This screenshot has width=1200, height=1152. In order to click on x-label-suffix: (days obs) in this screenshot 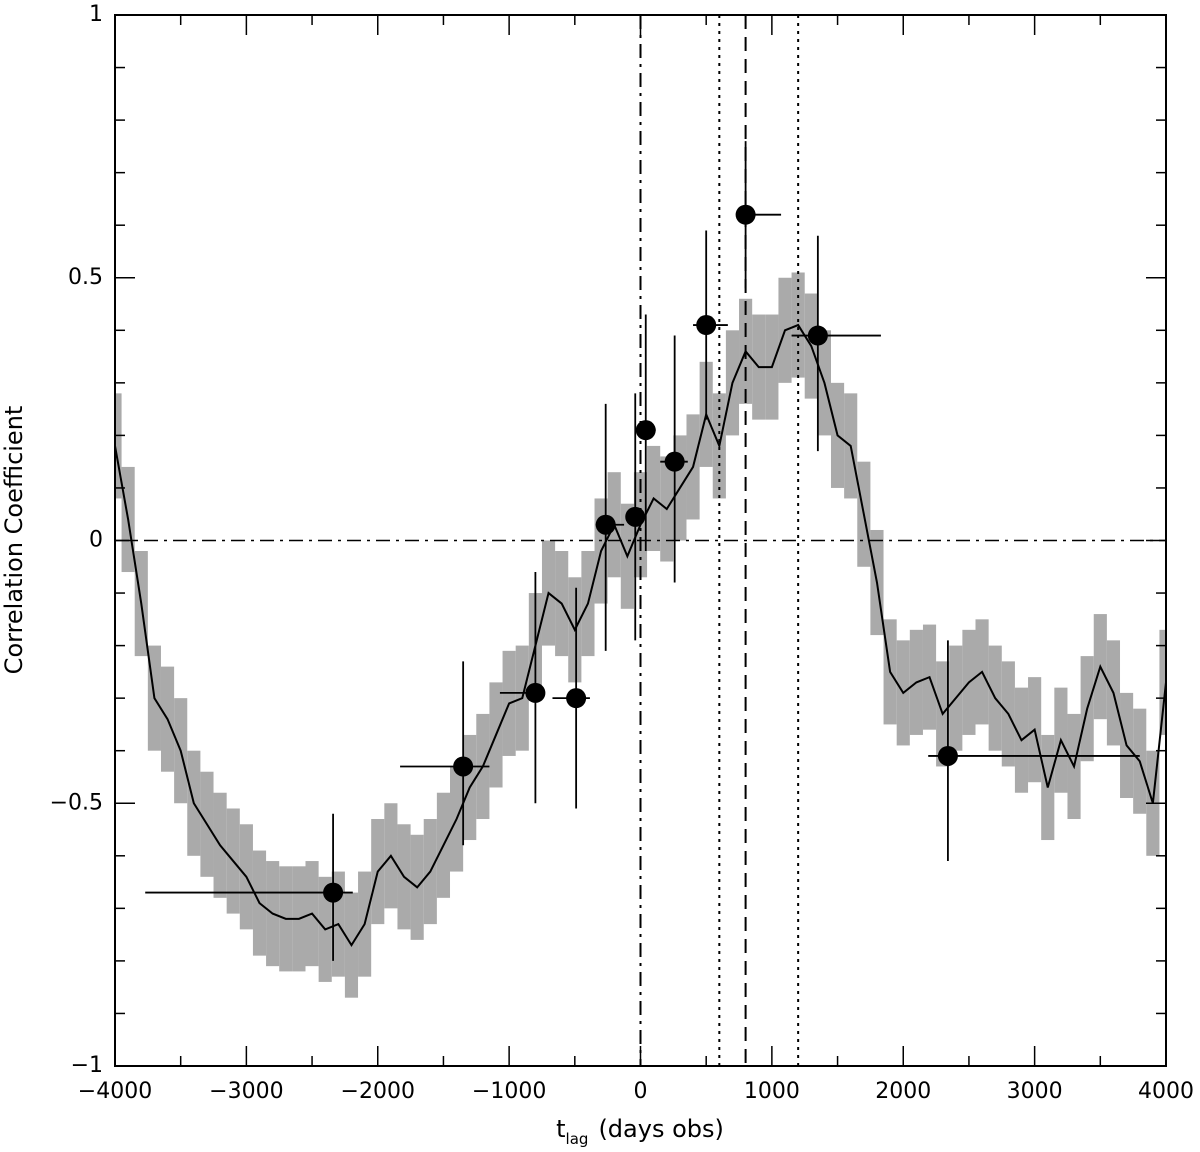, I will do `click(660, 1129)`.